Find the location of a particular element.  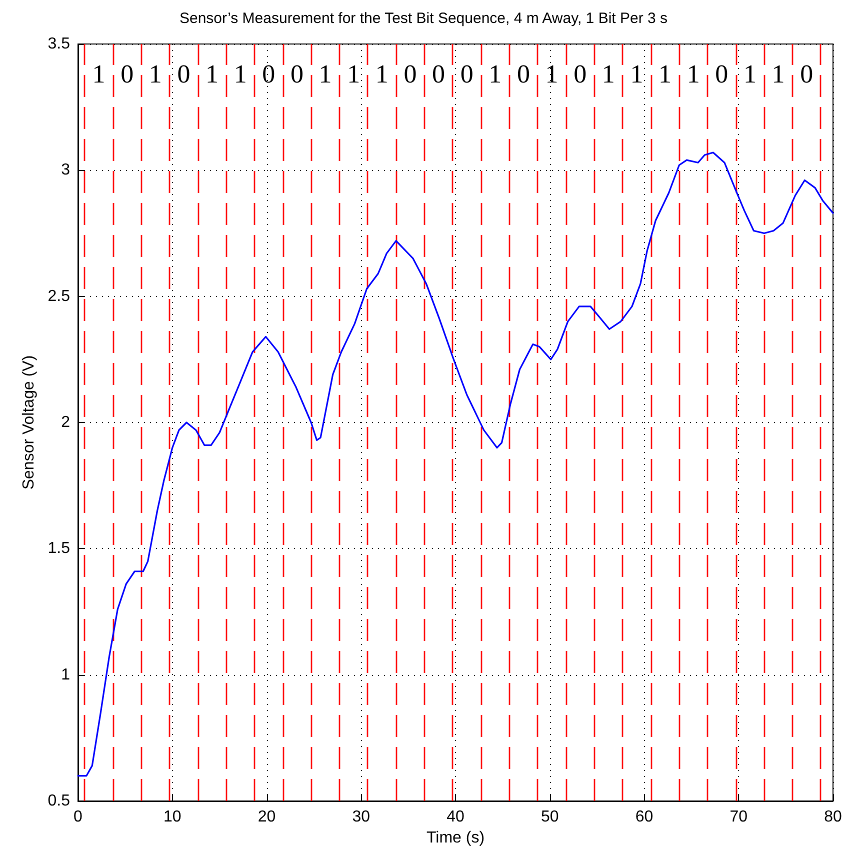

x-axis-title: Time (s) is located at coordinates (455, 837).